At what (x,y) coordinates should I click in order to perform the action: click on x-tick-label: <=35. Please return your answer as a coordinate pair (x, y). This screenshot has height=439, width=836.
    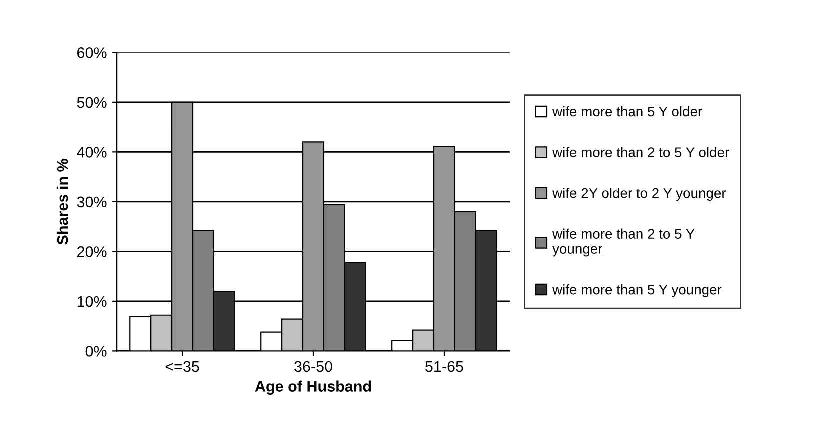
    Looking at the image, I should click on (183, 366).